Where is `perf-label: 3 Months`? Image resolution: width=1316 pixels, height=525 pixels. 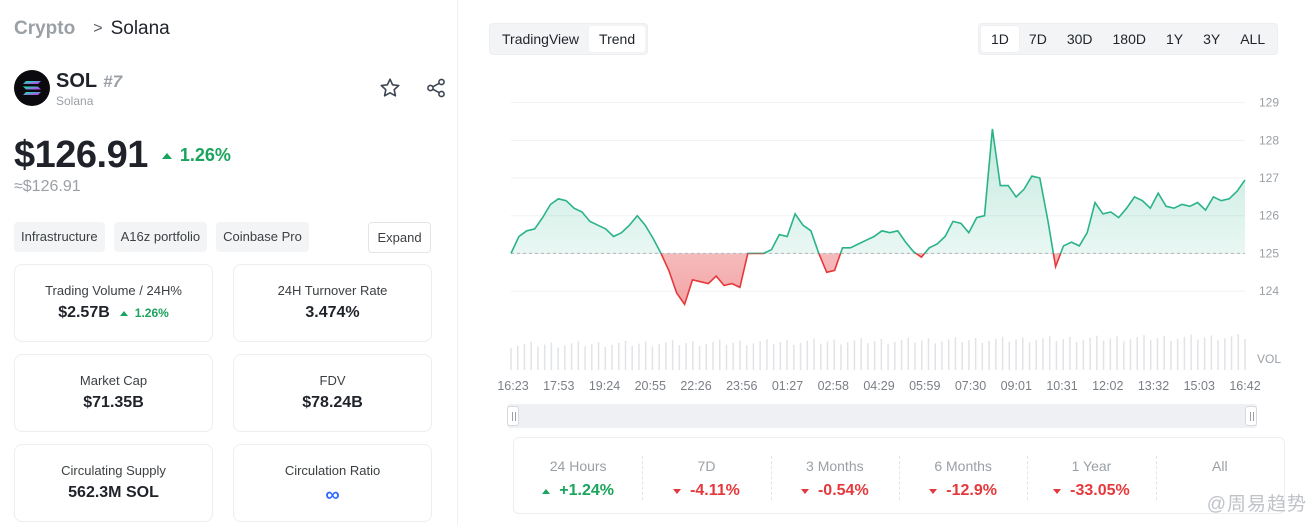 perf-label: 3 Months is located at coordinates (835, 466).